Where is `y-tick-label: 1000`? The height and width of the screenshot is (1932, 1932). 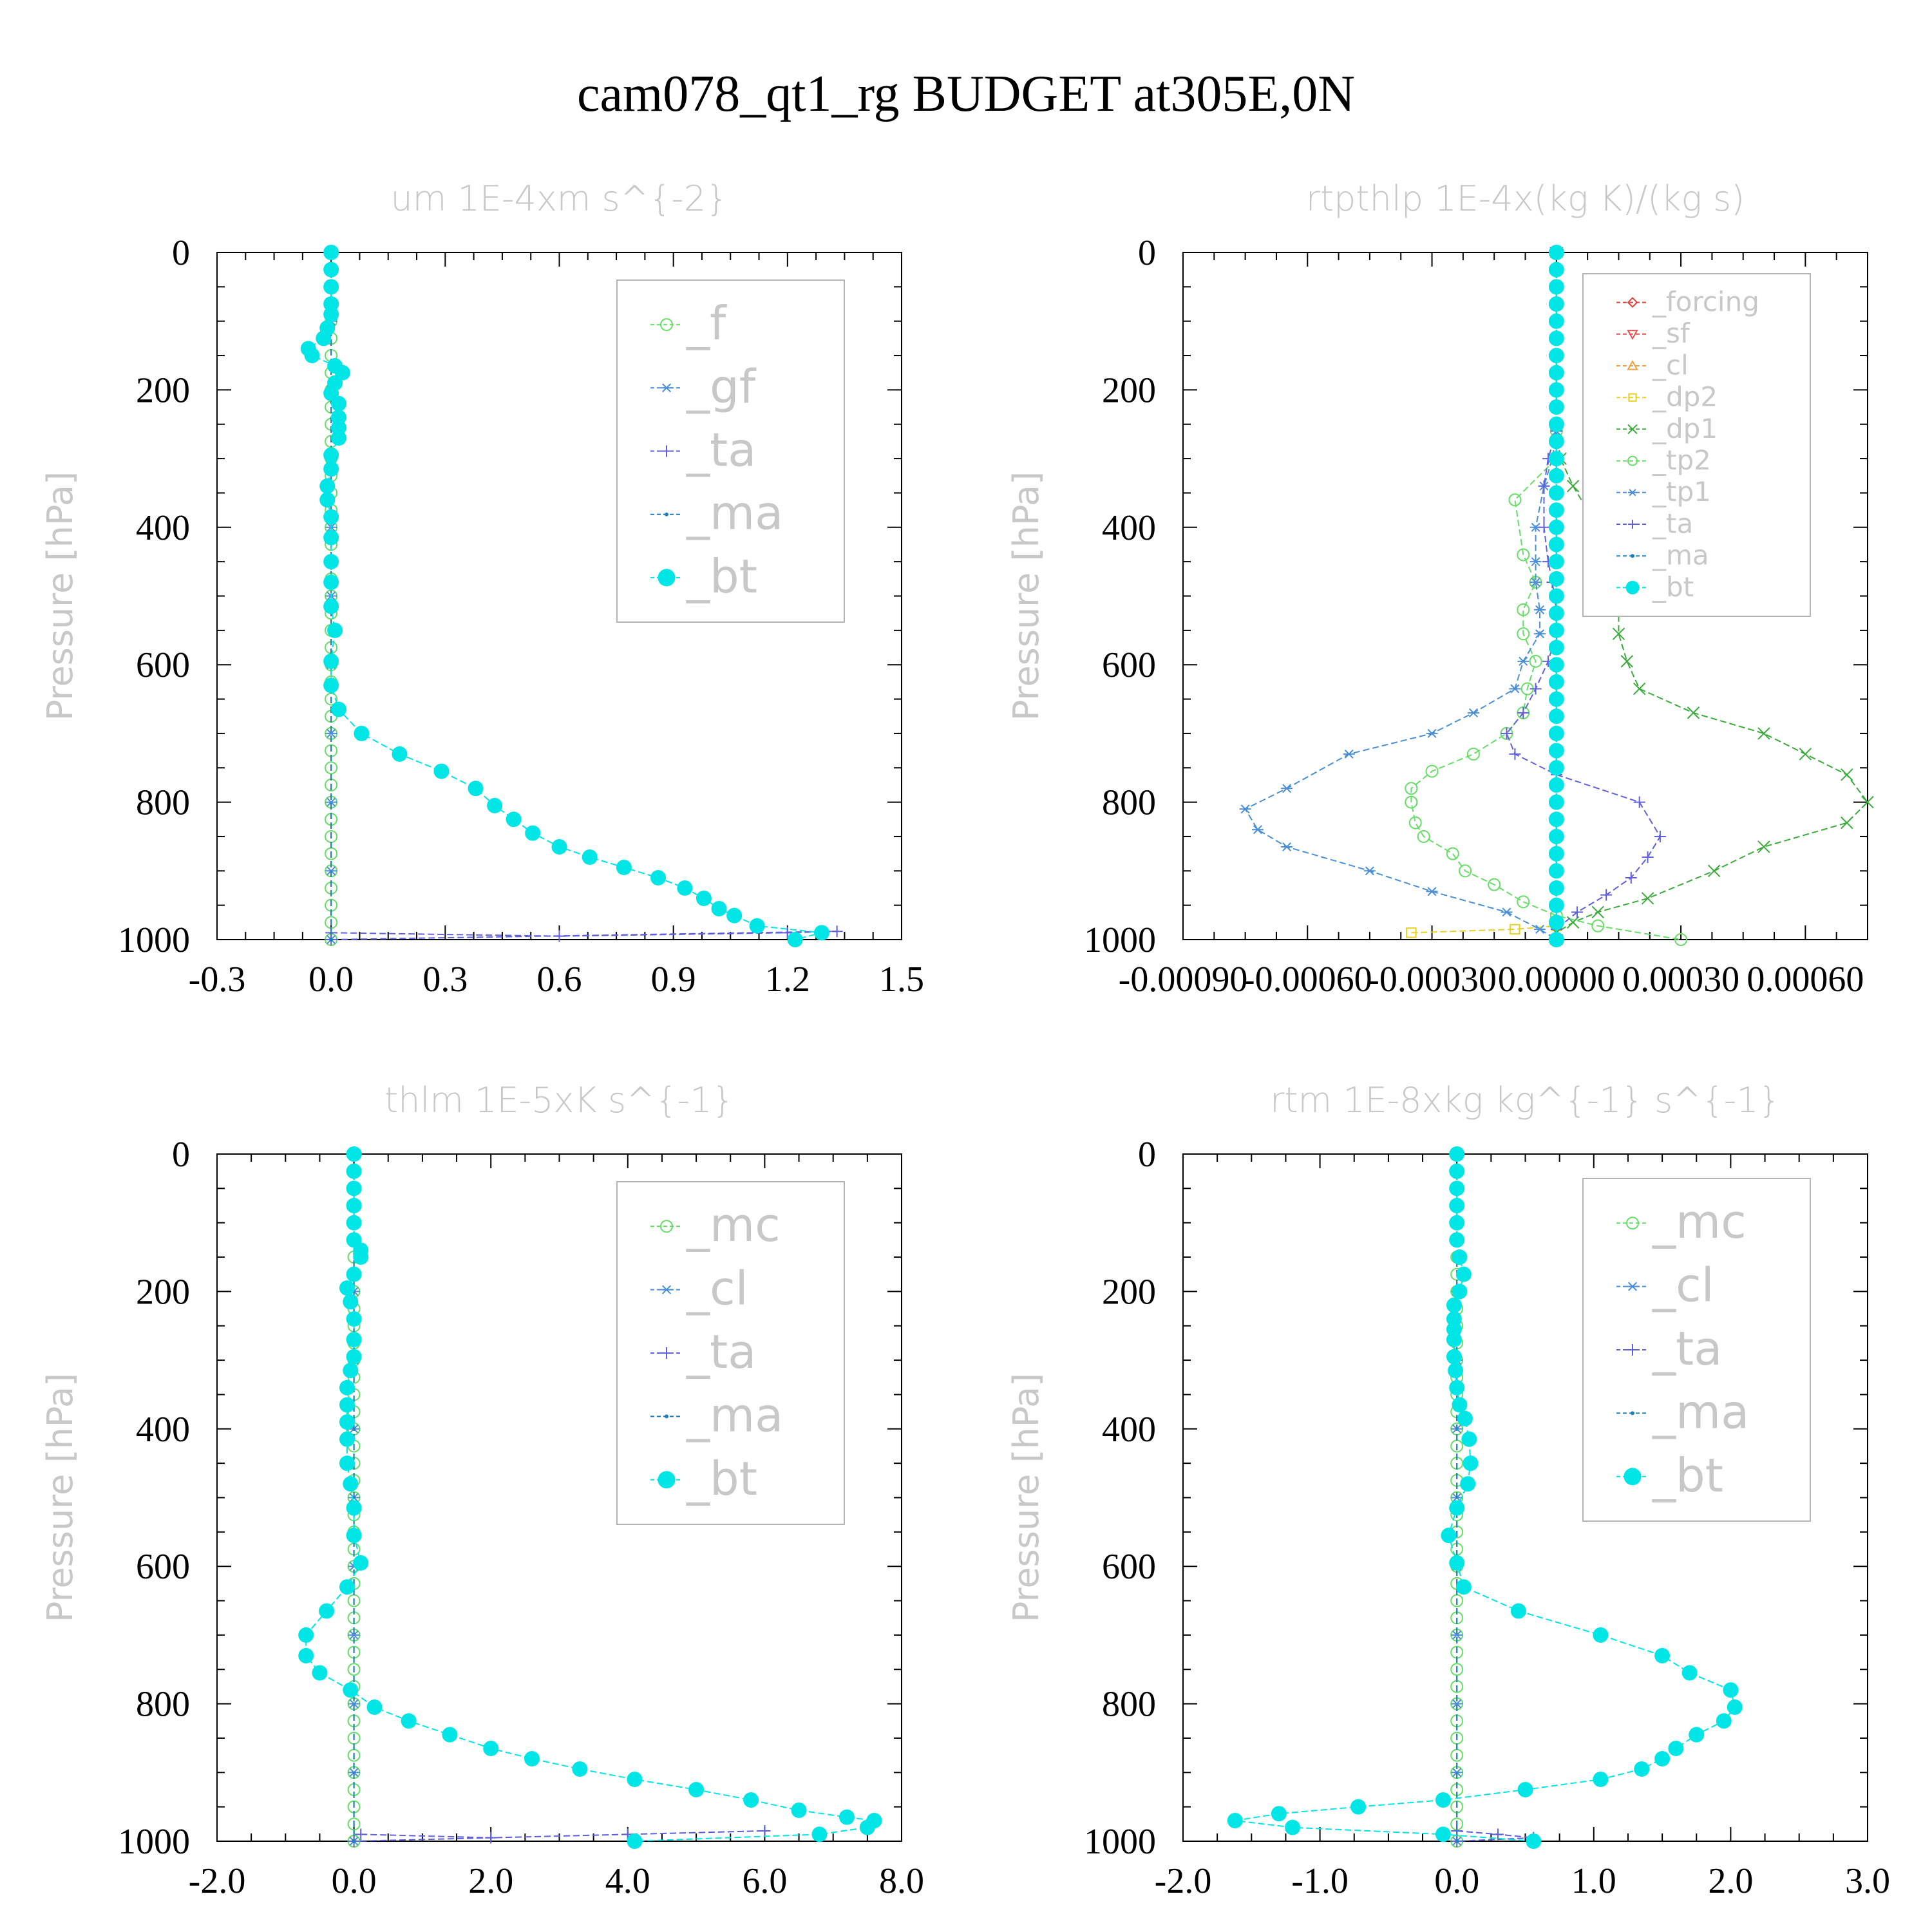
y-tick-label: 1000 is located at coordinates (154, 940).